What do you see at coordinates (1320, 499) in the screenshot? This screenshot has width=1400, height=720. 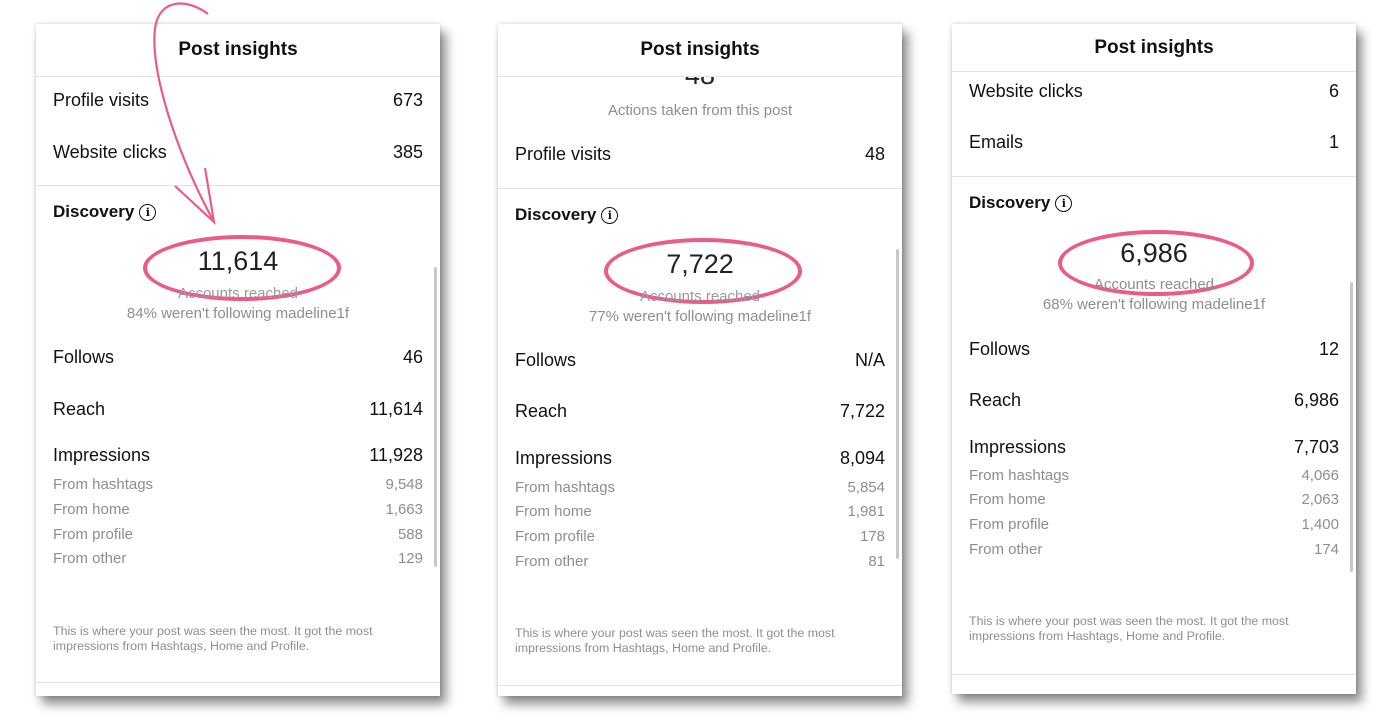 I see `row-value: 2,063` at bounding box center [1320, 499].